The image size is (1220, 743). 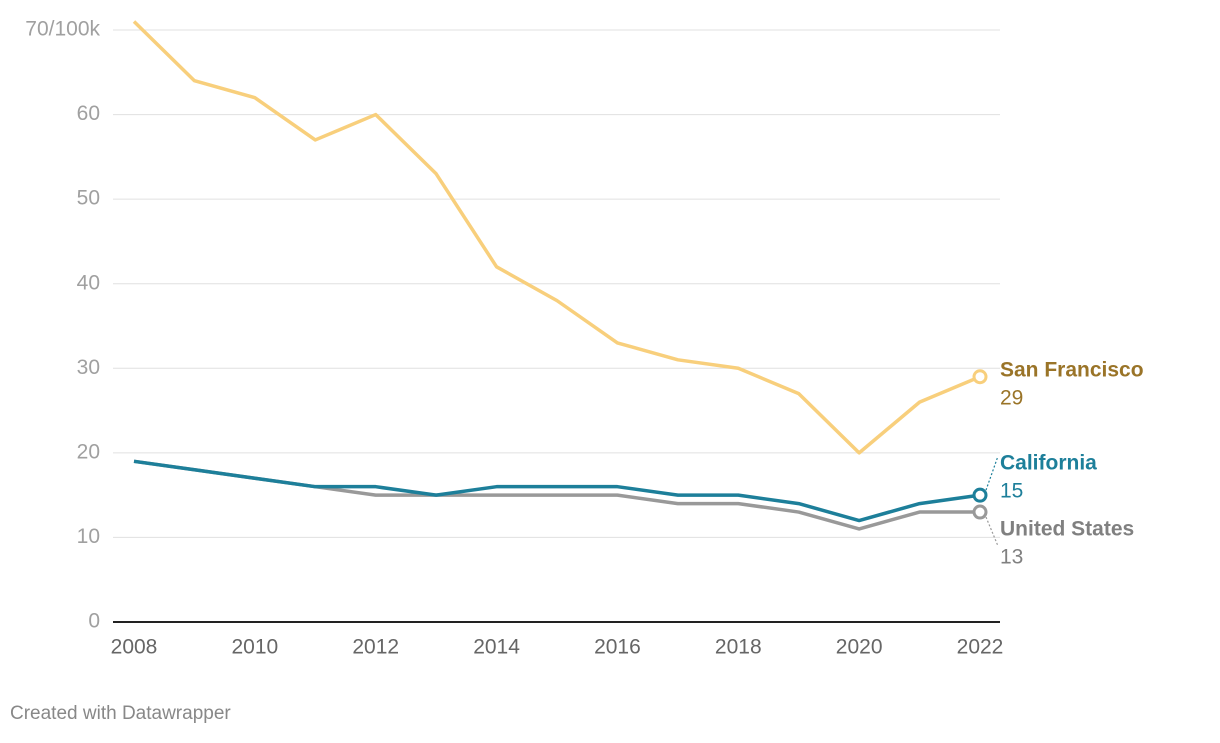 I want to click on y-tick-label: 10, so click(x=88, y=536).